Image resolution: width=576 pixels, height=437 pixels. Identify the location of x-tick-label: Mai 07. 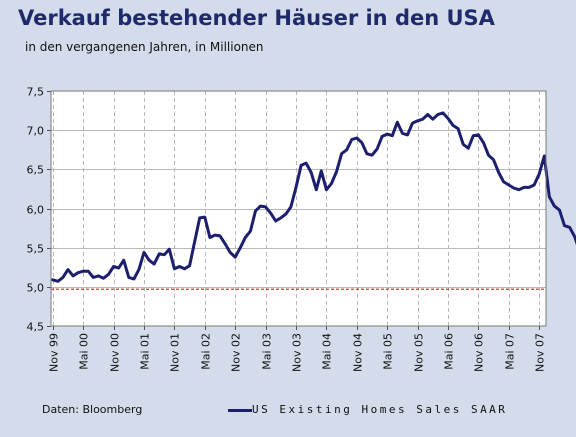
(510, 351).